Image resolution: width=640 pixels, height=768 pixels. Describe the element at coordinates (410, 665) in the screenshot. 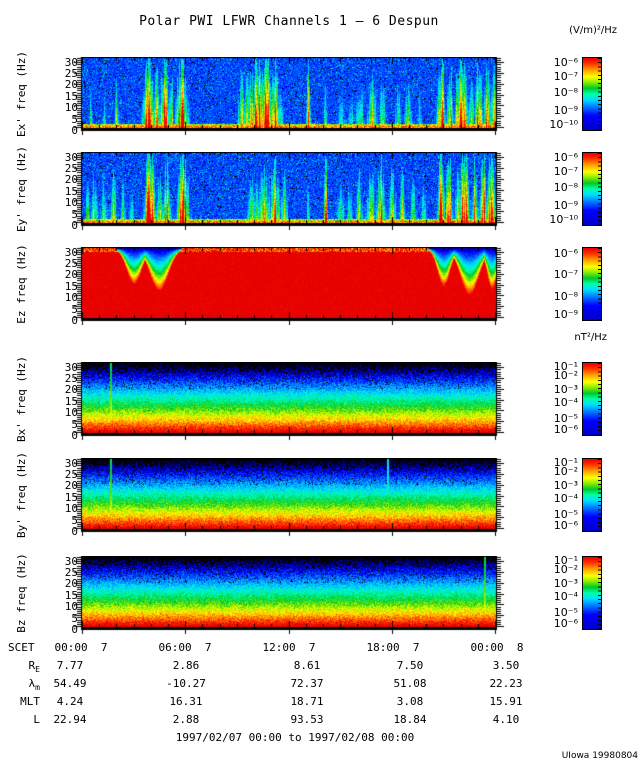

I see `ephemeris-value: 7.50` at that location.